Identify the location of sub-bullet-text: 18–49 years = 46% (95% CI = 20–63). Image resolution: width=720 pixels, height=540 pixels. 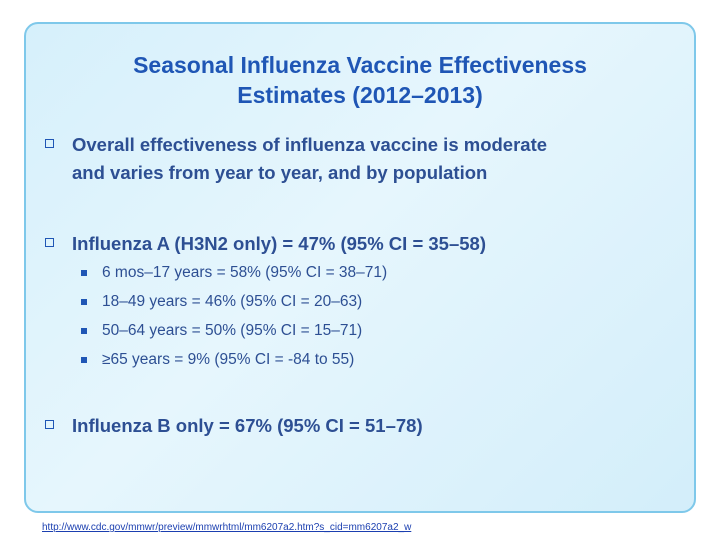
(232, 301).